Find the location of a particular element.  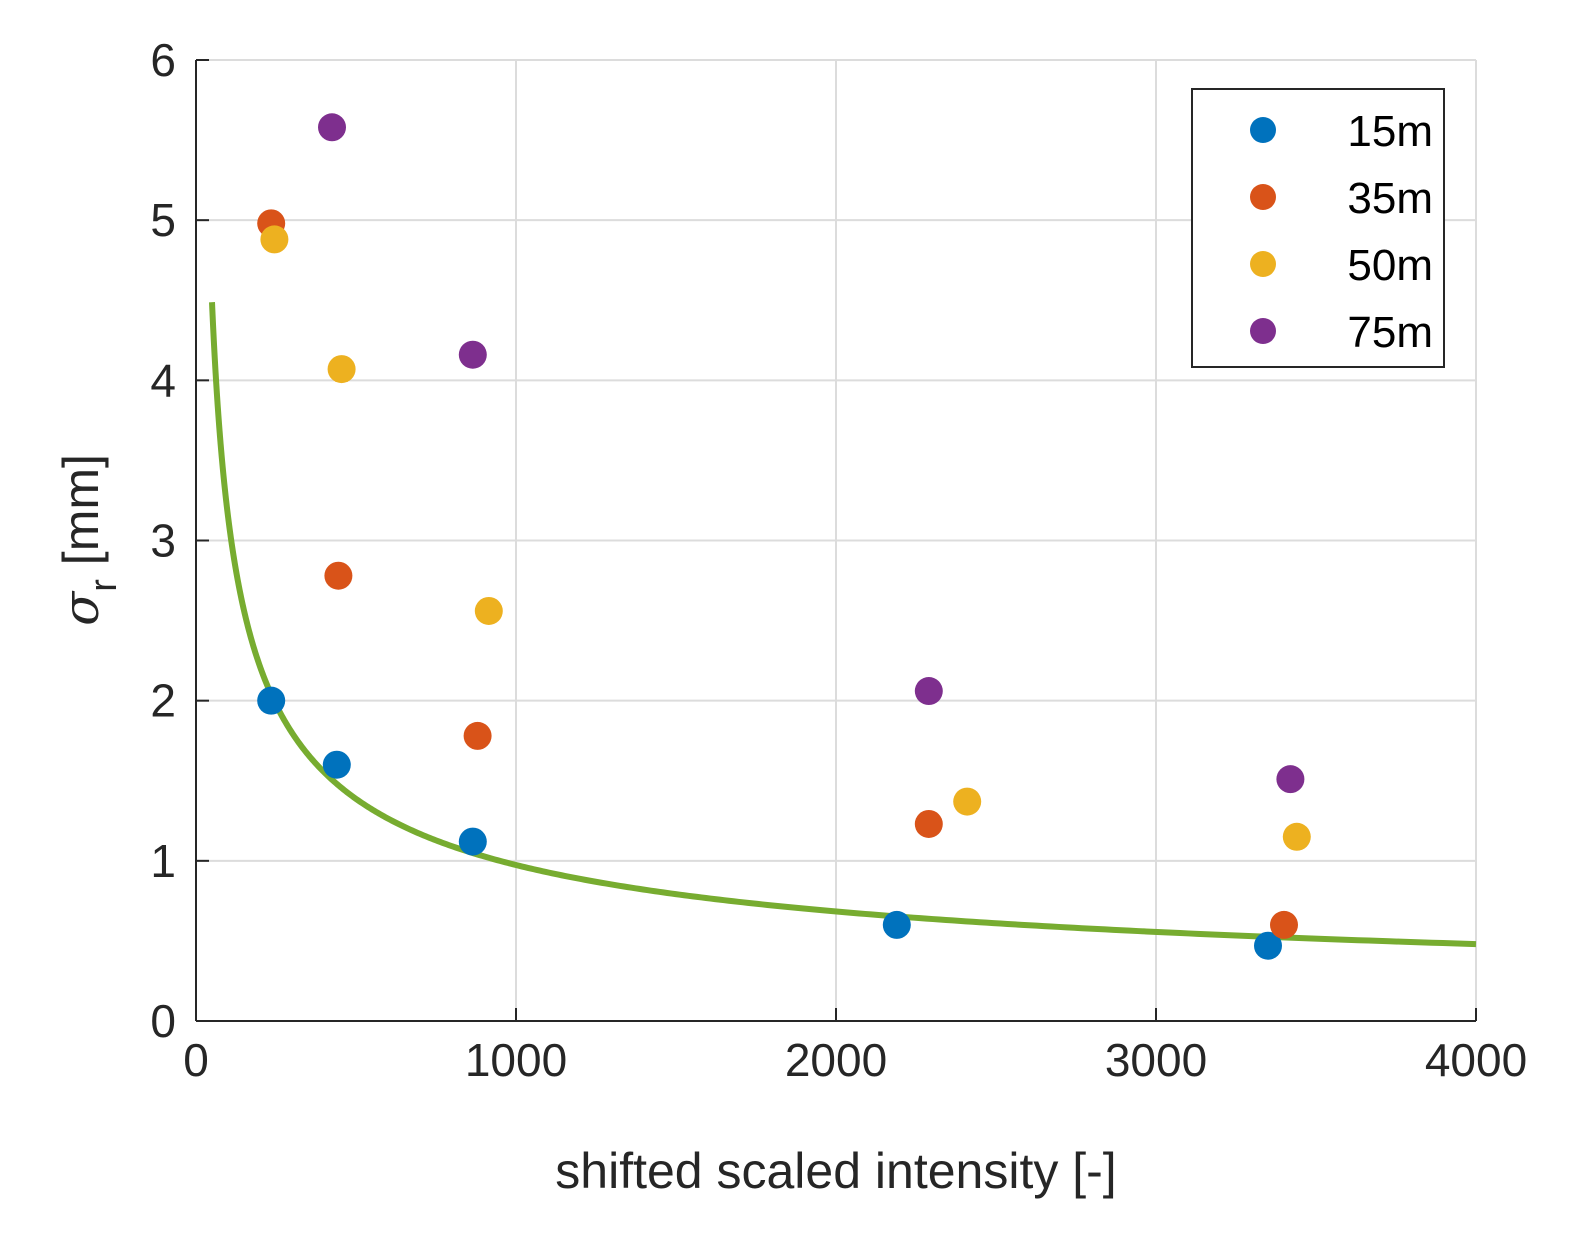

legend-box is located at coordinates (1318, 228).